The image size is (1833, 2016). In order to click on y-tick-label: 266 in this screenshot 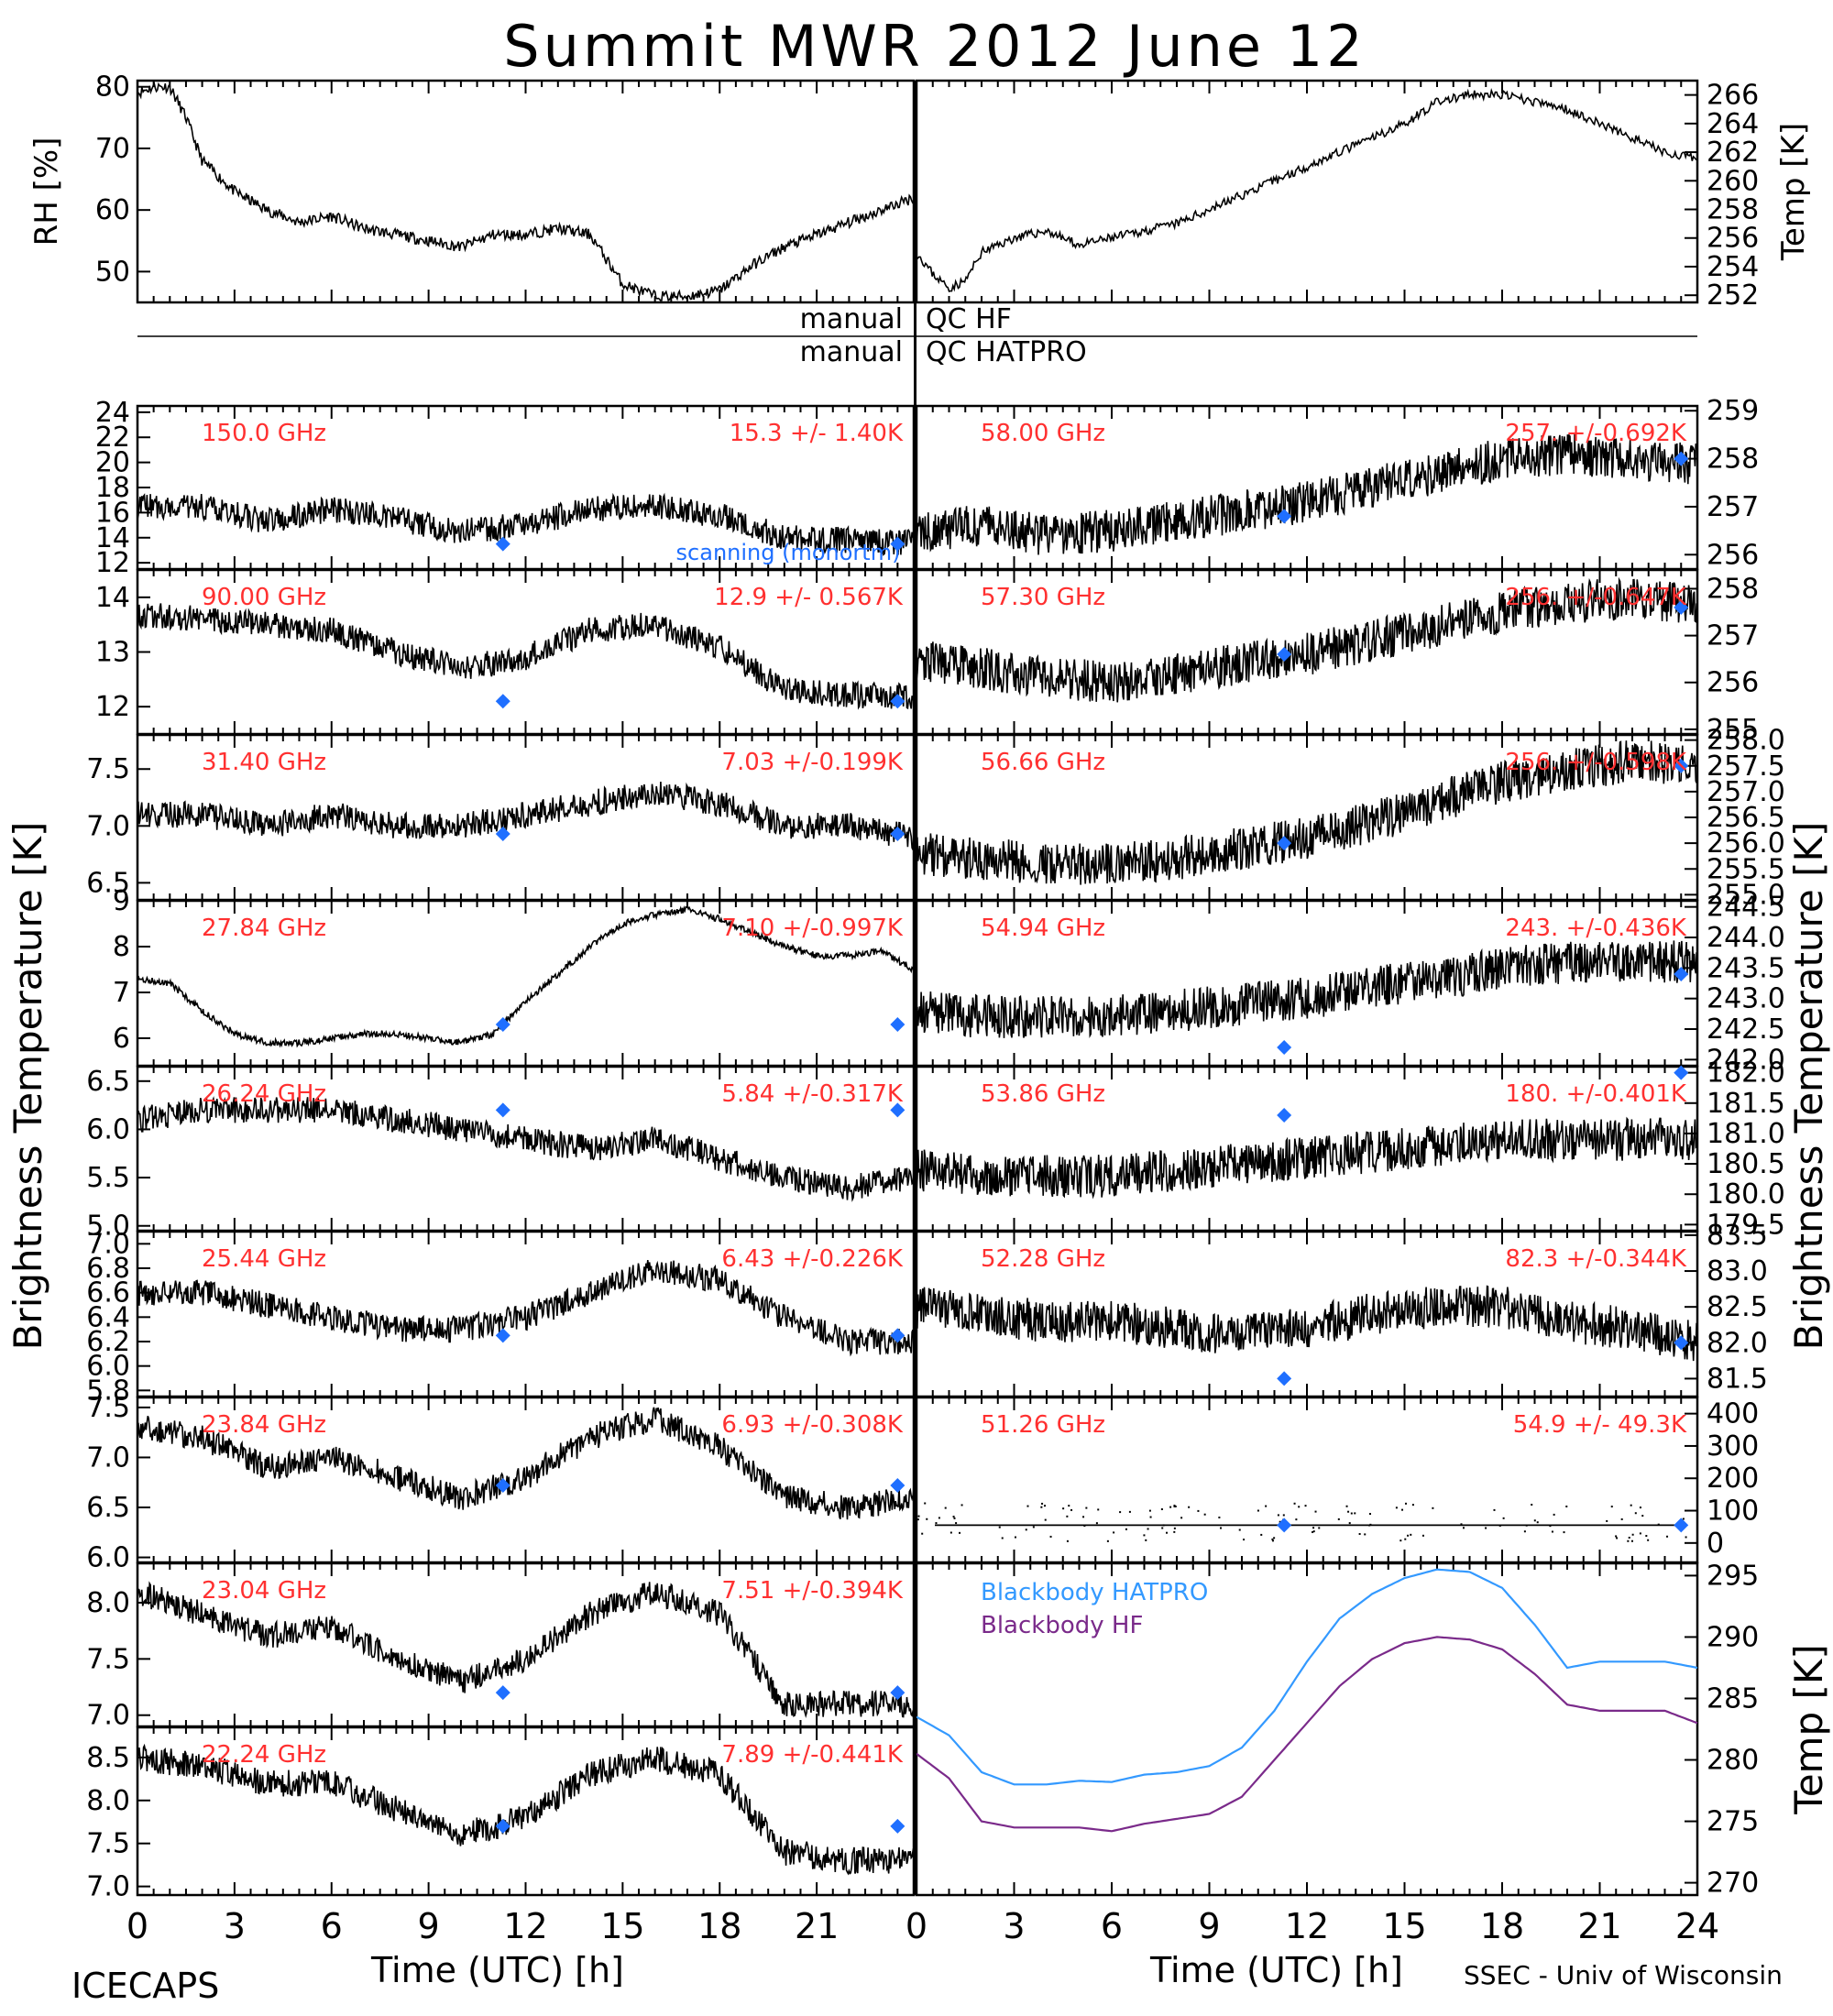, I will do `click(1733, 96)`.